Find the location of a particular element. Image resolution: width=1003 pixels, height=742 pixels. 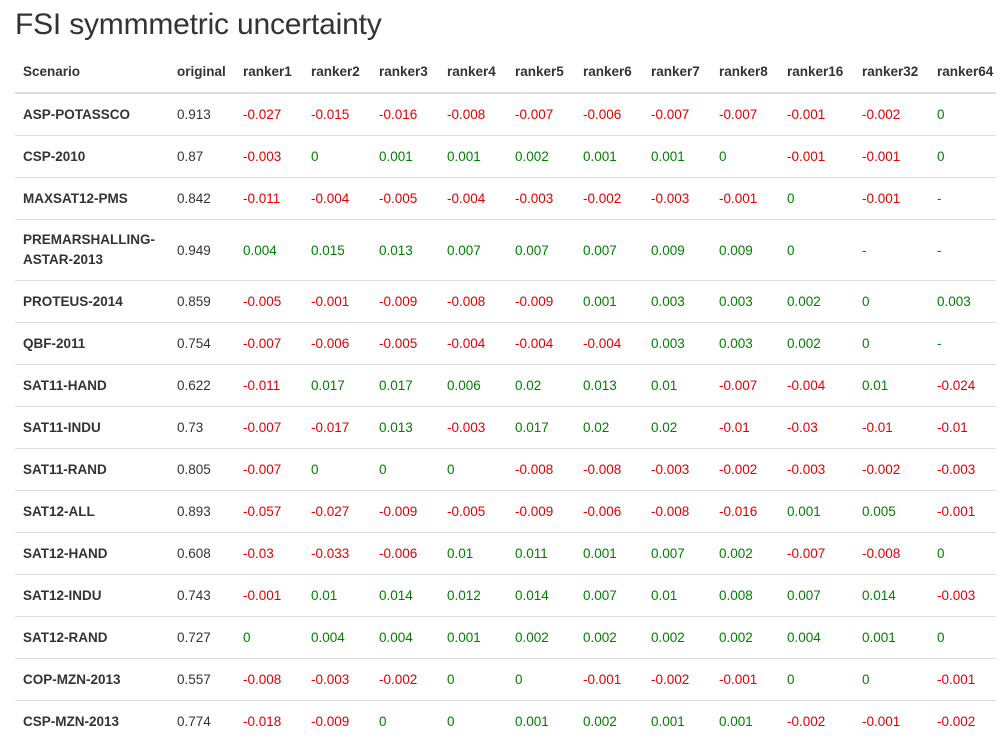

column-header-ranker7: ranker7 is located at coordinates (677, 71).